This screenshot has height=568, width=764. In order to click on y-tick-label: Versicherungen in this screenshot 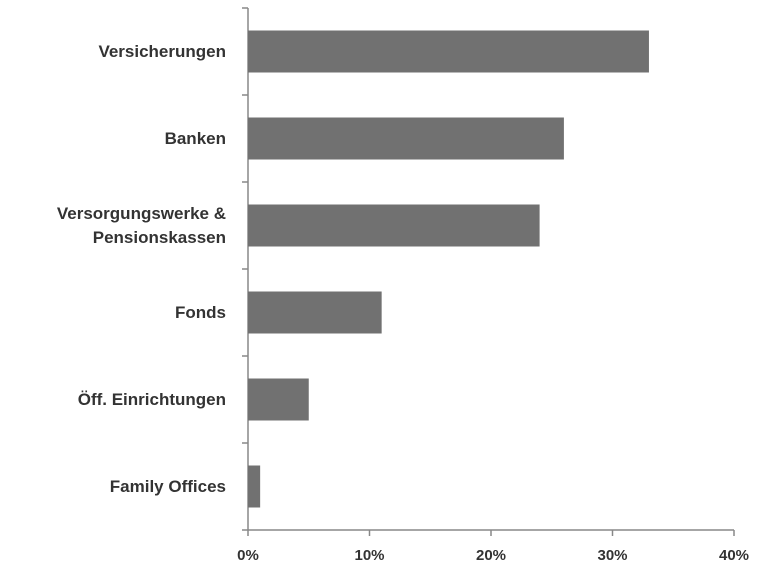, I will do `click(162, 51)`.